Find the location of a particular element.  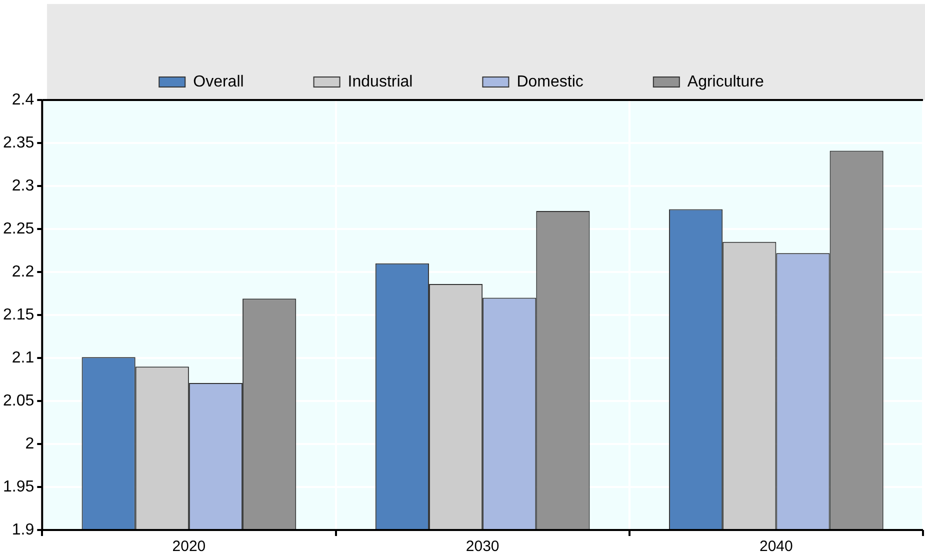

x-tick-label: 2020 is located at coordinates (189, 547).